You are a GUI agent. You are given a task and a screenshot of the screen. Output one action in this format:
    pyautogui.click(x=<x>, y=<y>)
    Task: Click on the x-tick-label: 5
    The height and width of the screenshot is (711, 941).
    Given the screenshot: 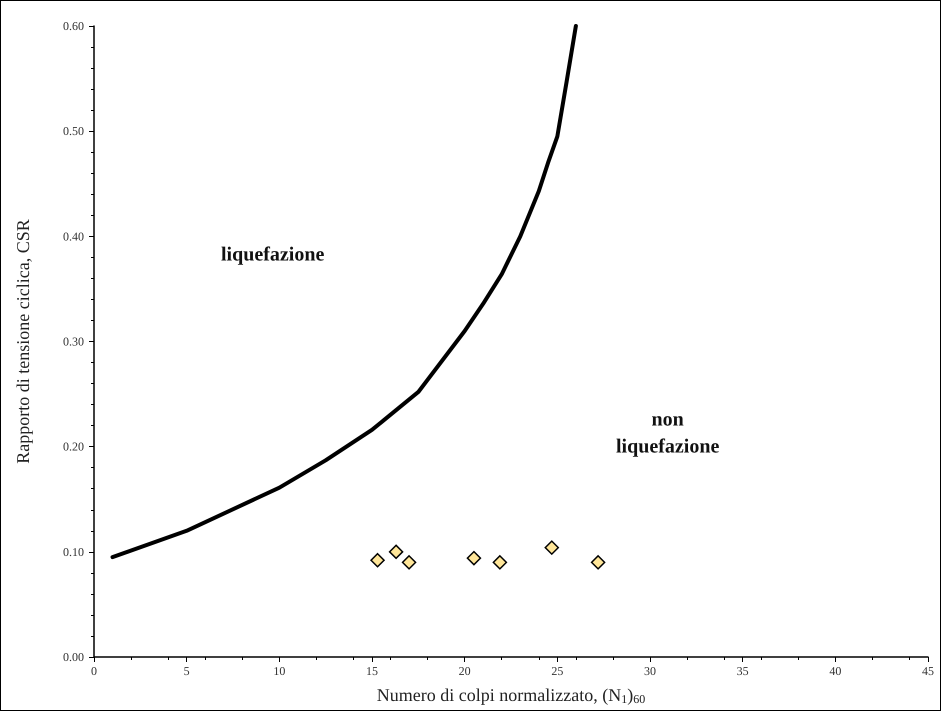 What is the action you would take?
    pyautogui.click(x=187, y=671)
    